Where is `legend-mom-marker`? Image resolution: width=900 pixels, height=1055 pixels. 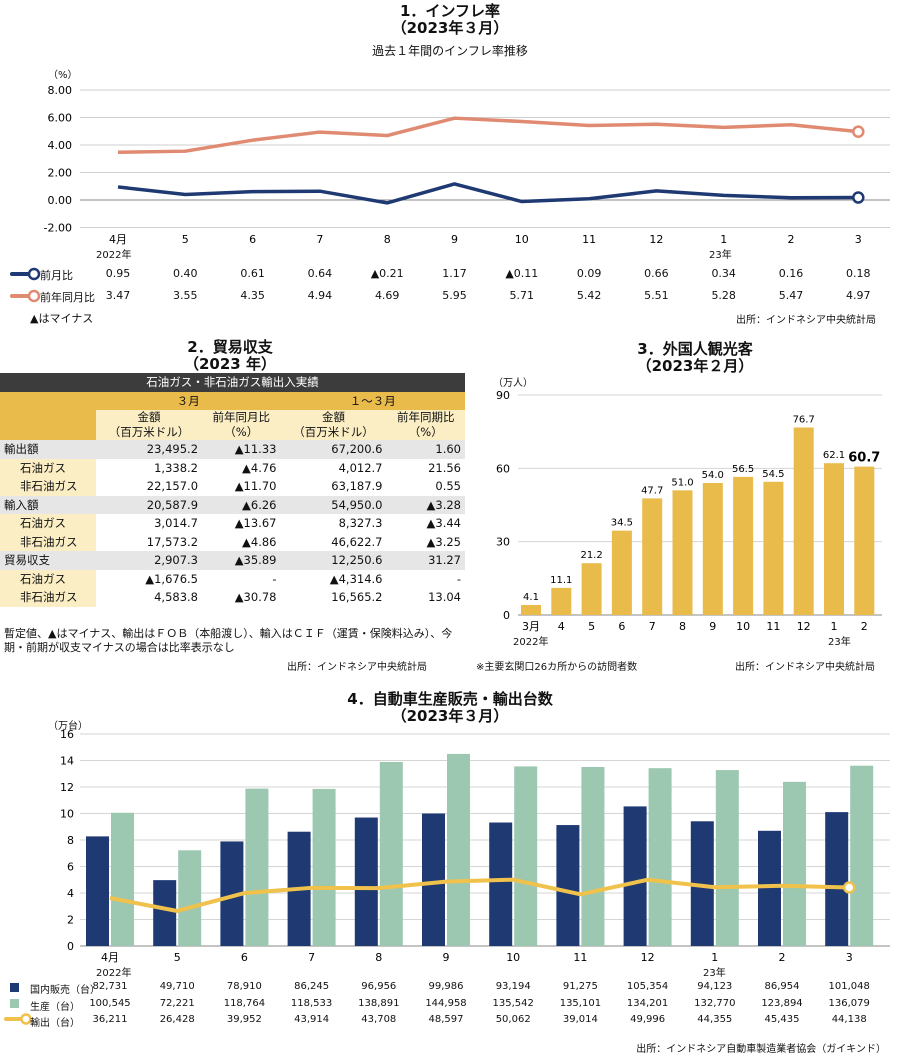 legend-mom-marker is located at coordinates (34, 274).